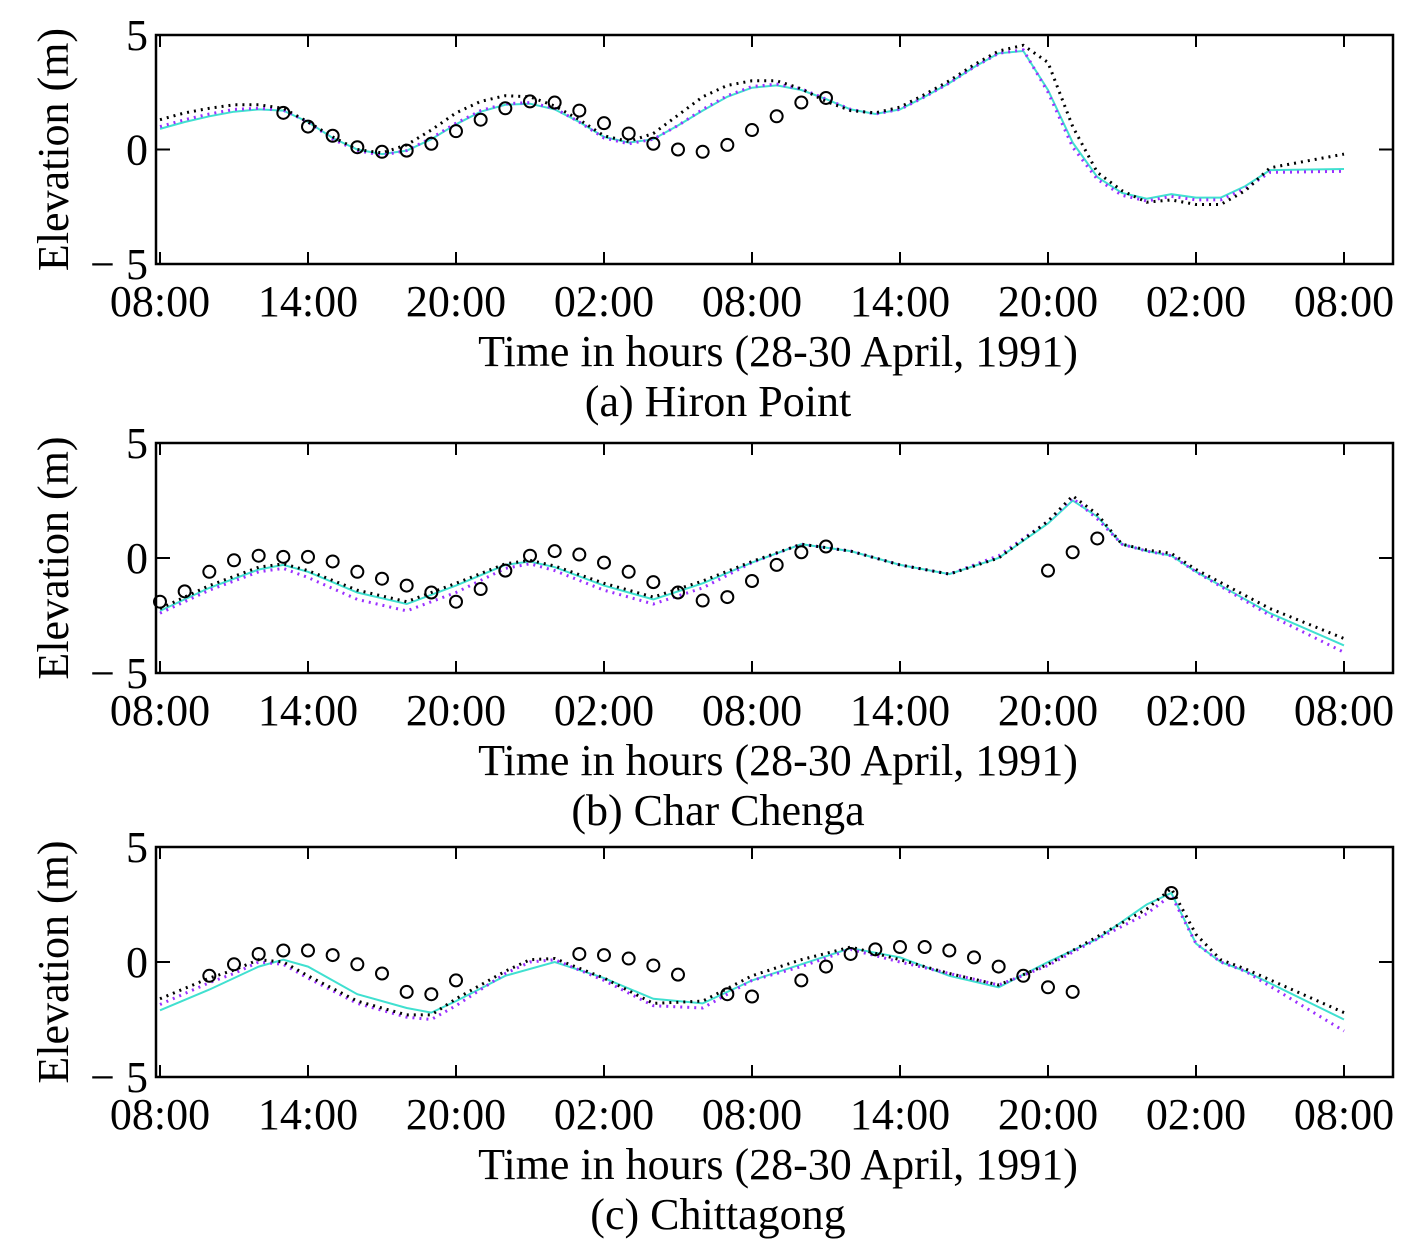 The image size is (1418, 1254). What do you see at coordinates (717, 1214) in the screenshot?
I see `panel-caption: (c) Chittagong` at bounding box center [717, 1214].